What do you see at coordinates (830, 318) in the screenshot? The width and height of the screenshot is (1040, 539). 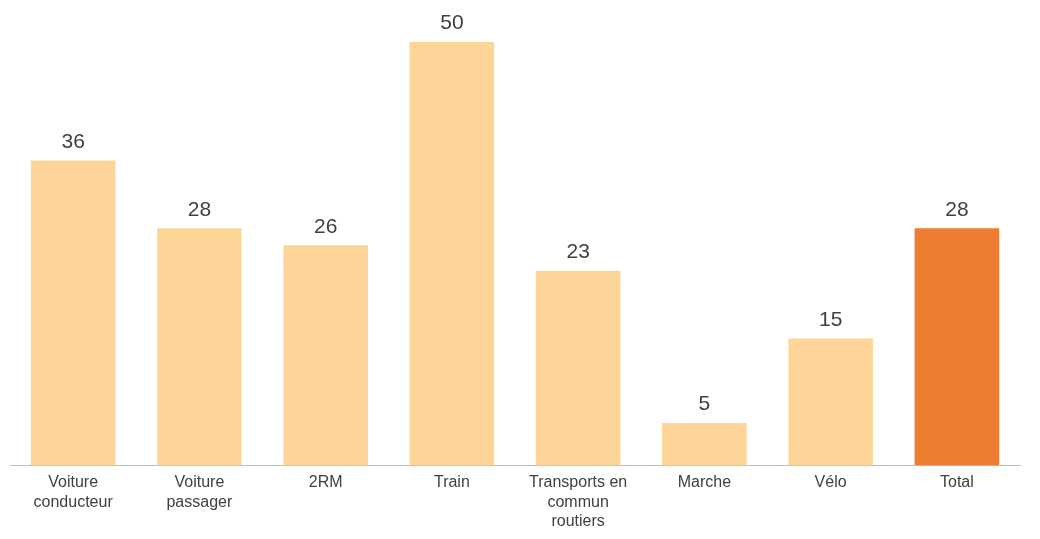 I see `data-label: 15` at bounding box center [830, 318].